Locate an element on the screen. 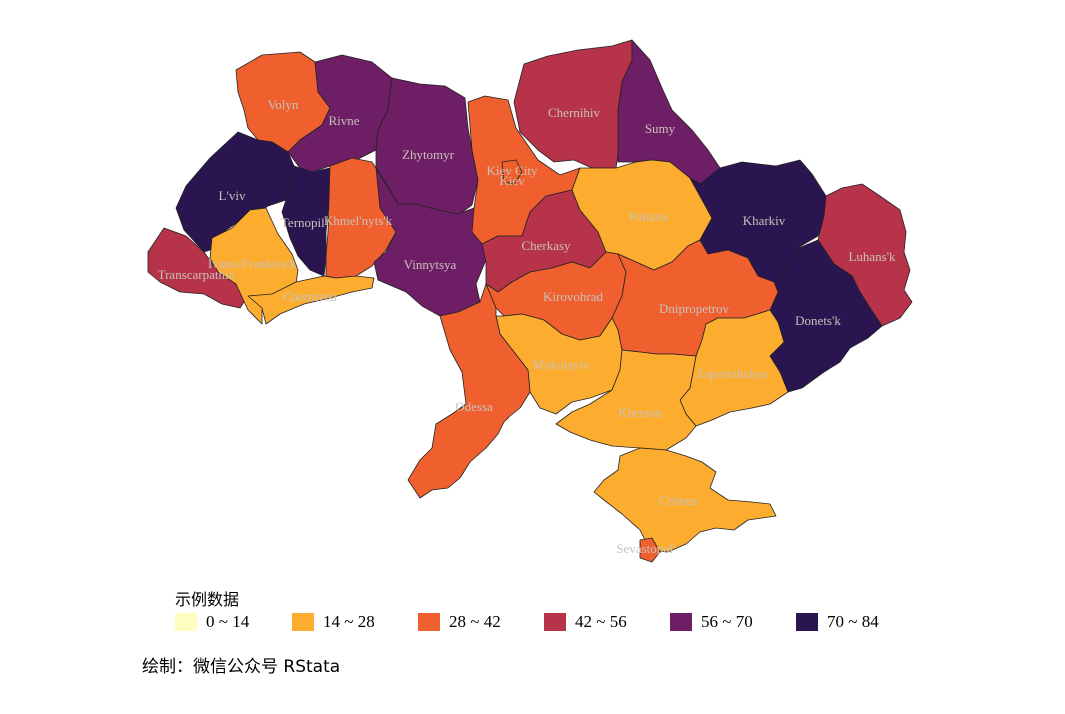  region-chernivtsi is located at coordinates (311, 300).